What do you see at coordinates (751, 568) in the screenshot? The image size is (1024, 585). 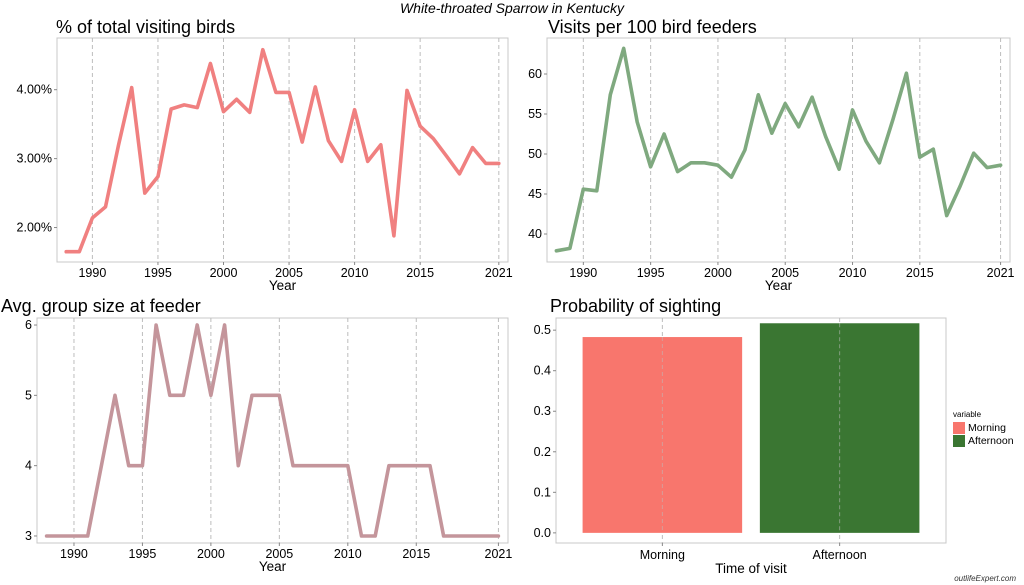 I see `panel-3-x-axis-label: Time of visit` at bounding box center [751, 568].